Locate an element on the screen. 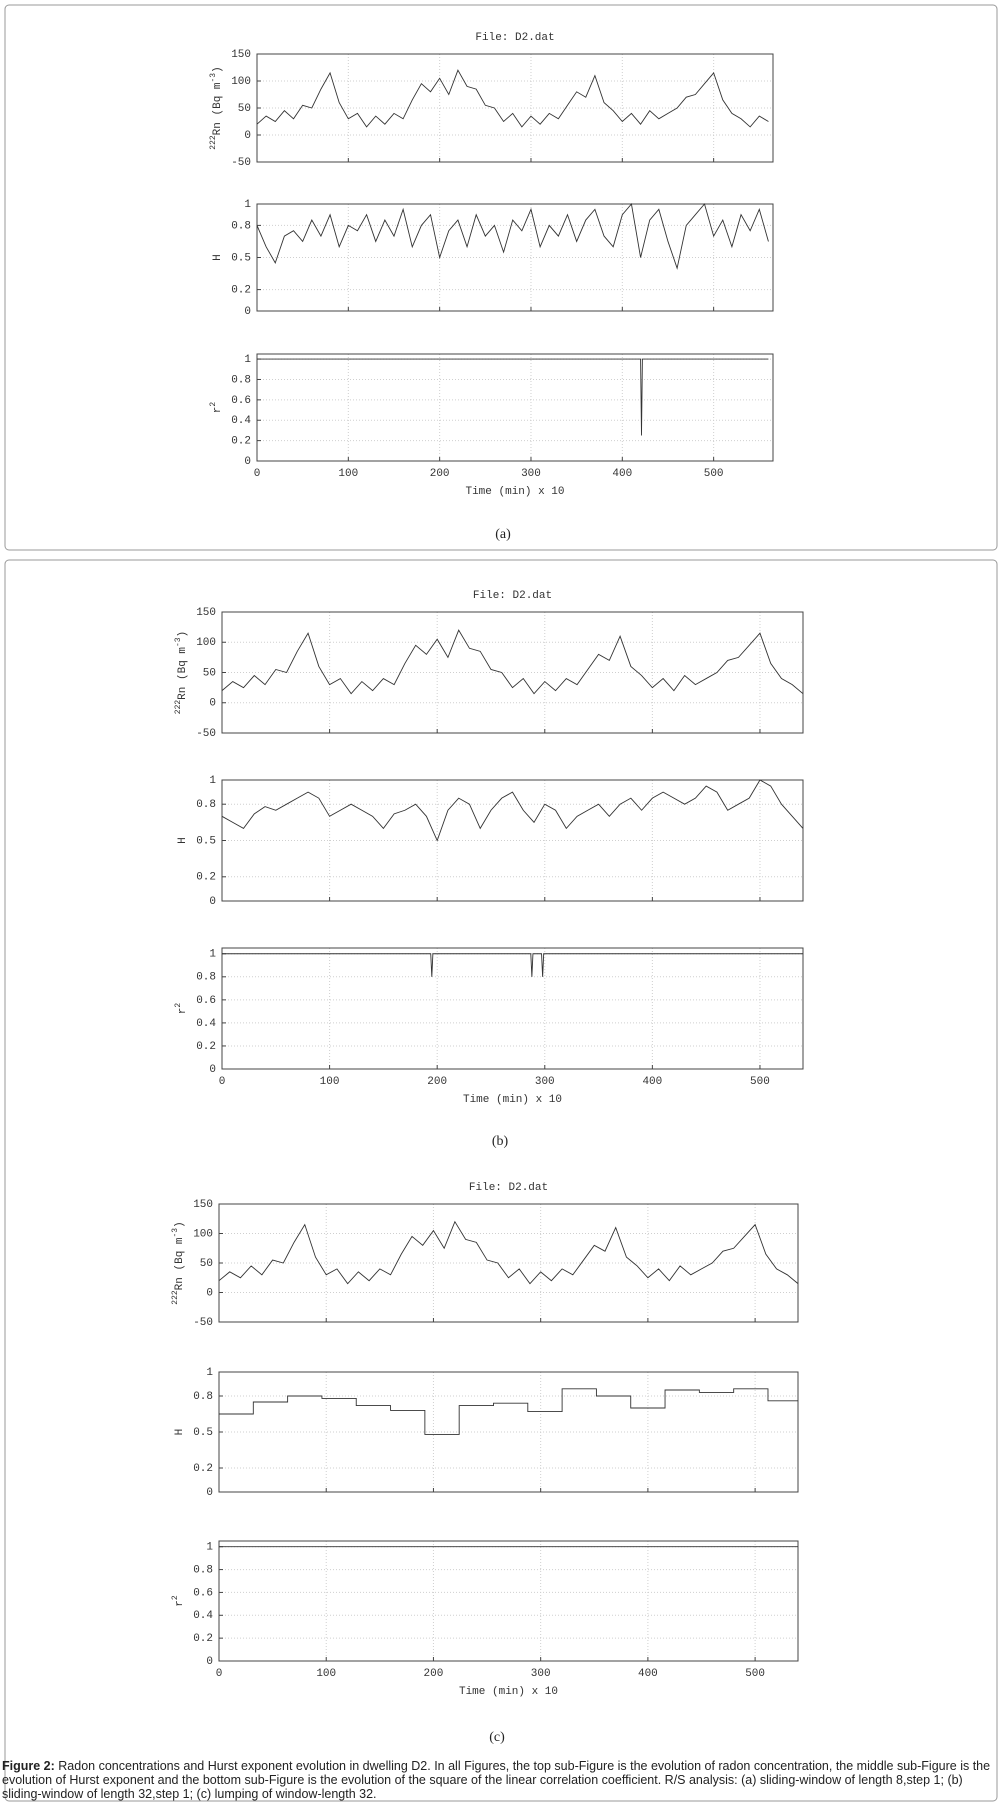 The width and height of the screenshot is (1000, 1806). caption-label: Figure 2: is located at coordinates (28, 1766).